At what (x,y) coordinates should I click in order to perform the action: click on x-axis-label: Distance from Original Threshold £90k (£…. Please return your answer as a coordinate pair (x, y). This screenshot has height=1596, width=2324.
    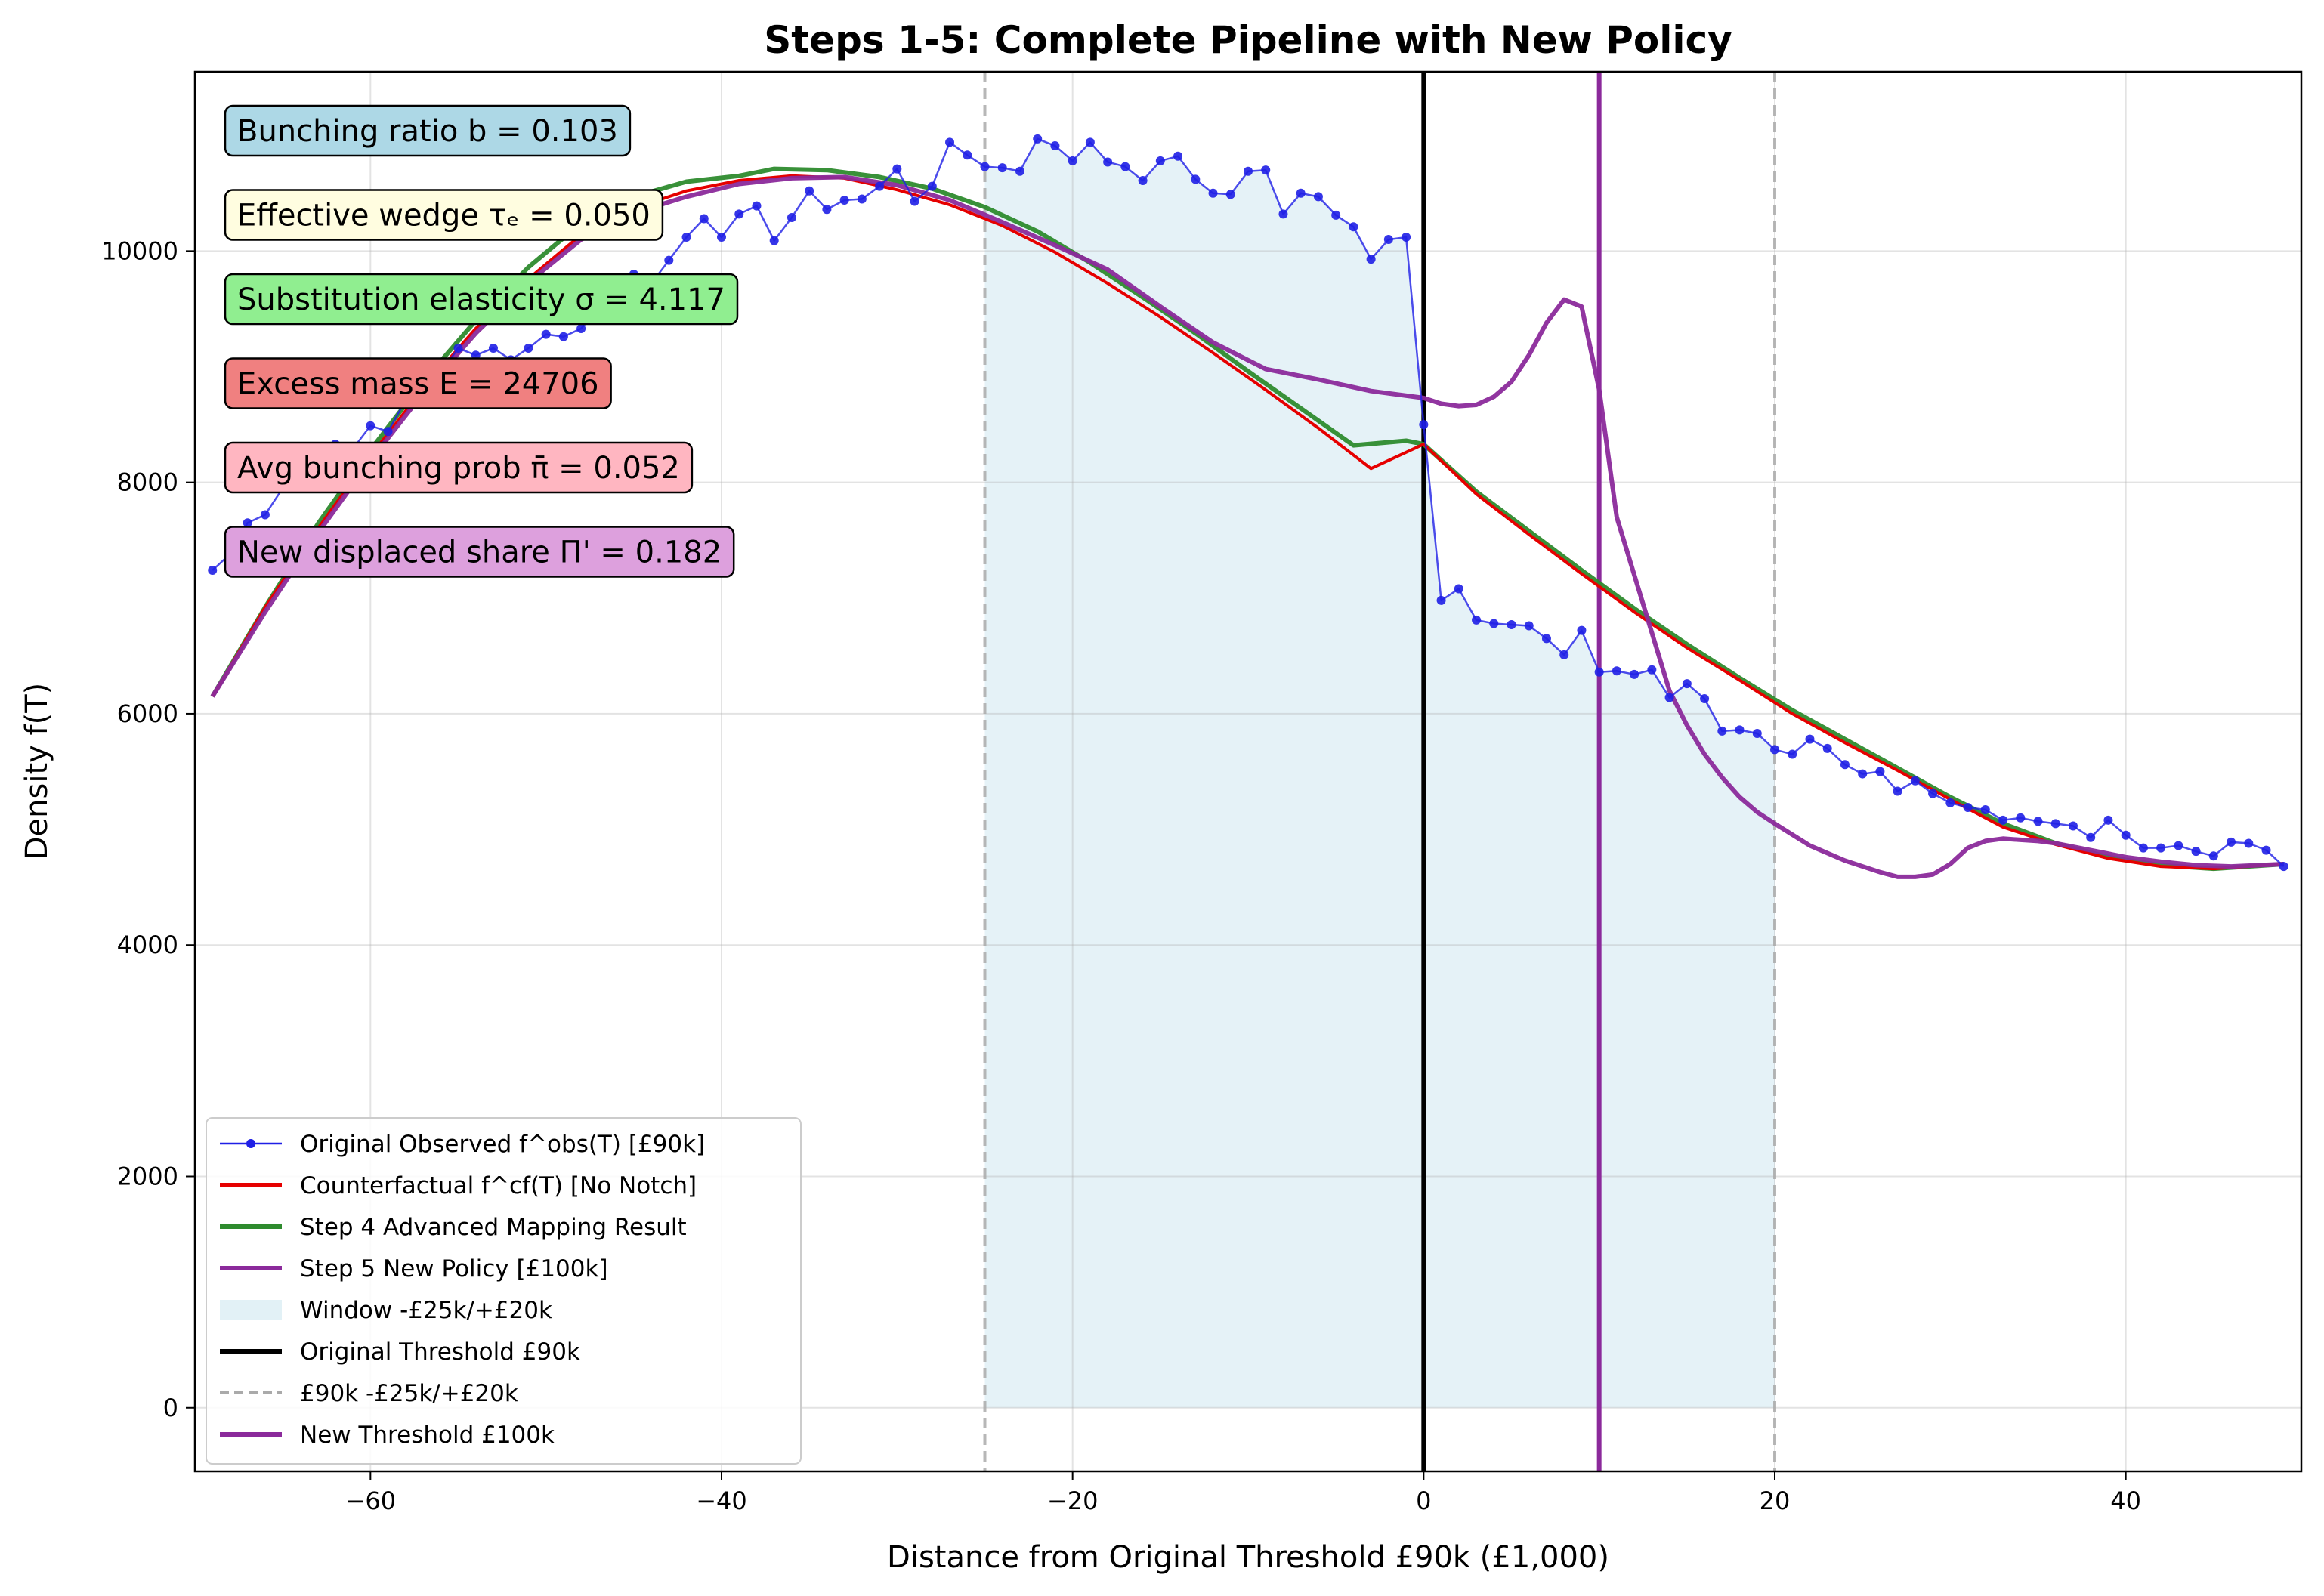
    Looking at the image, I should click on (1248, 1557).